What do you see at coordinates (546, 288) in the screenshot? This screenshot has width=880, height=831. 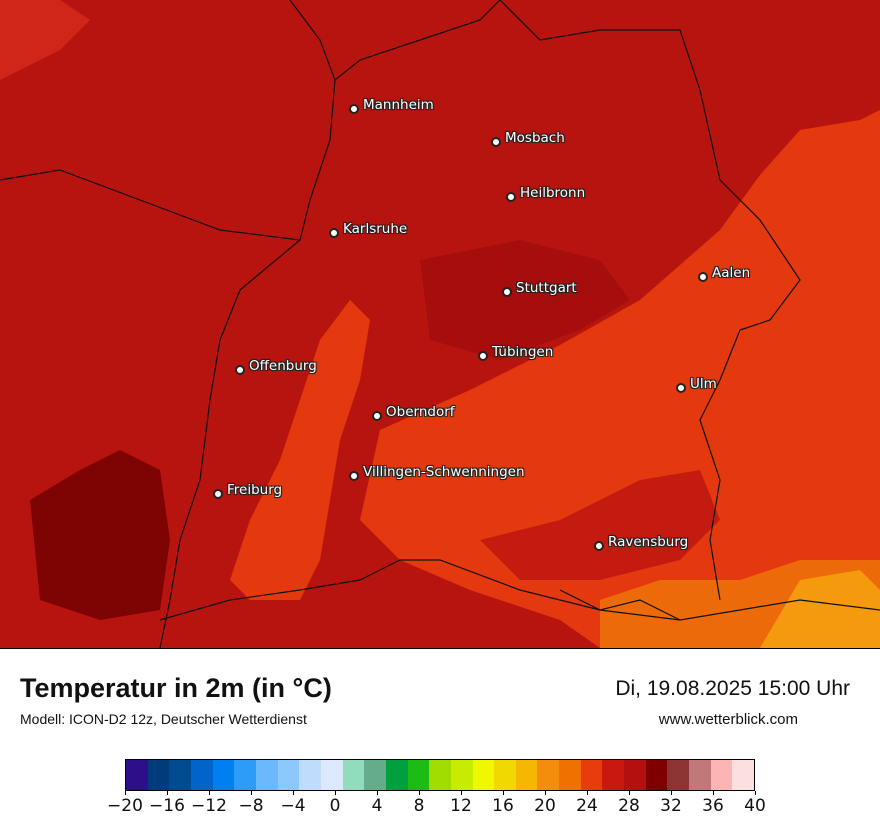 I see `city-label: Stuttgart` at bounding box center [546, 288].